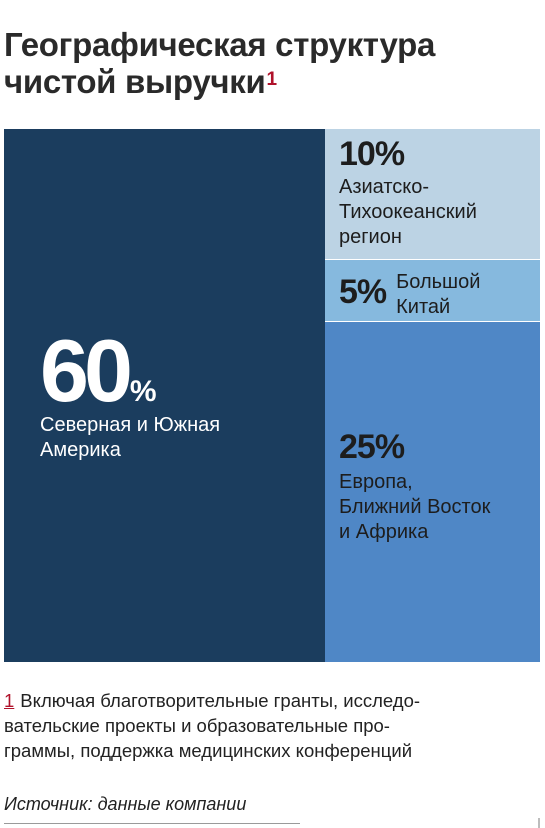  I want to click on source-note: Источник: данные компании, so click(125, 804).